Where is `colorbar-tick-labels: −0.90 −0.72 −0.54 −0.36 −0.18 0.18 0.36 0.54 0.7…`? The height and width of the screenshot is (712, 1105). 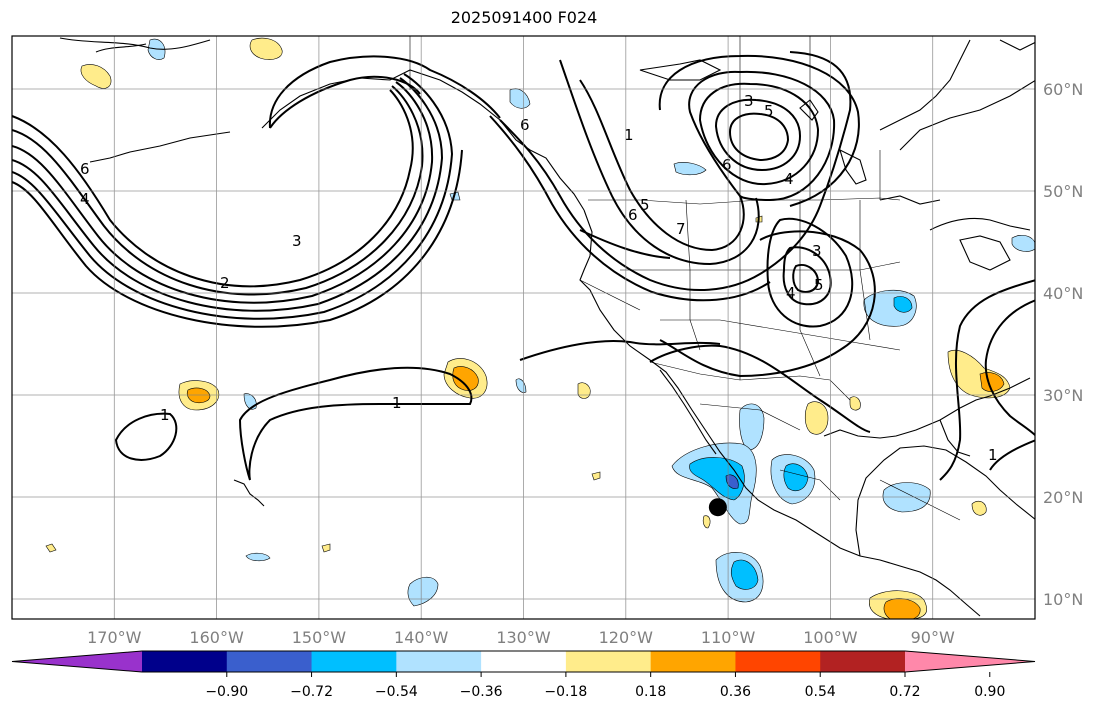
colorbar-tick-labels: −0.90 −0.72 −0.54 −0.36 −0.18 0.18 0.36 0.54 0.7… is located at coordinates (605, 686).